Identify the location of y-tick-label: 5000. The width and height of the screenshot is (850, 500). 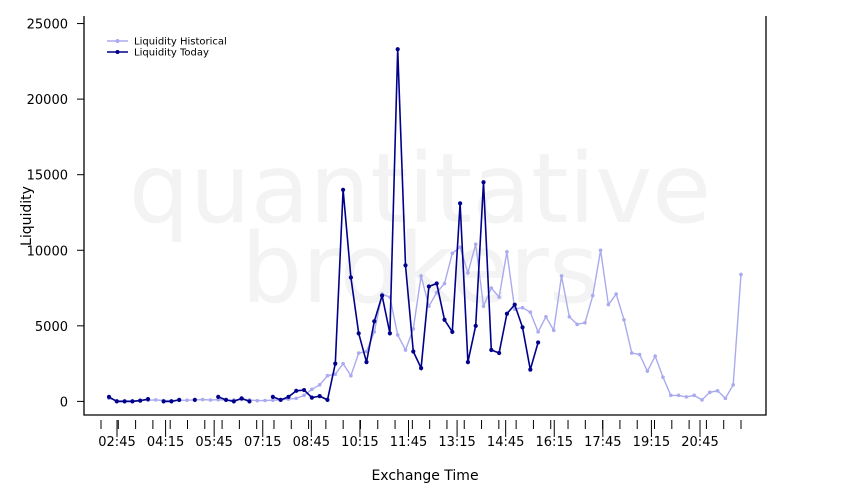
(51, 327).